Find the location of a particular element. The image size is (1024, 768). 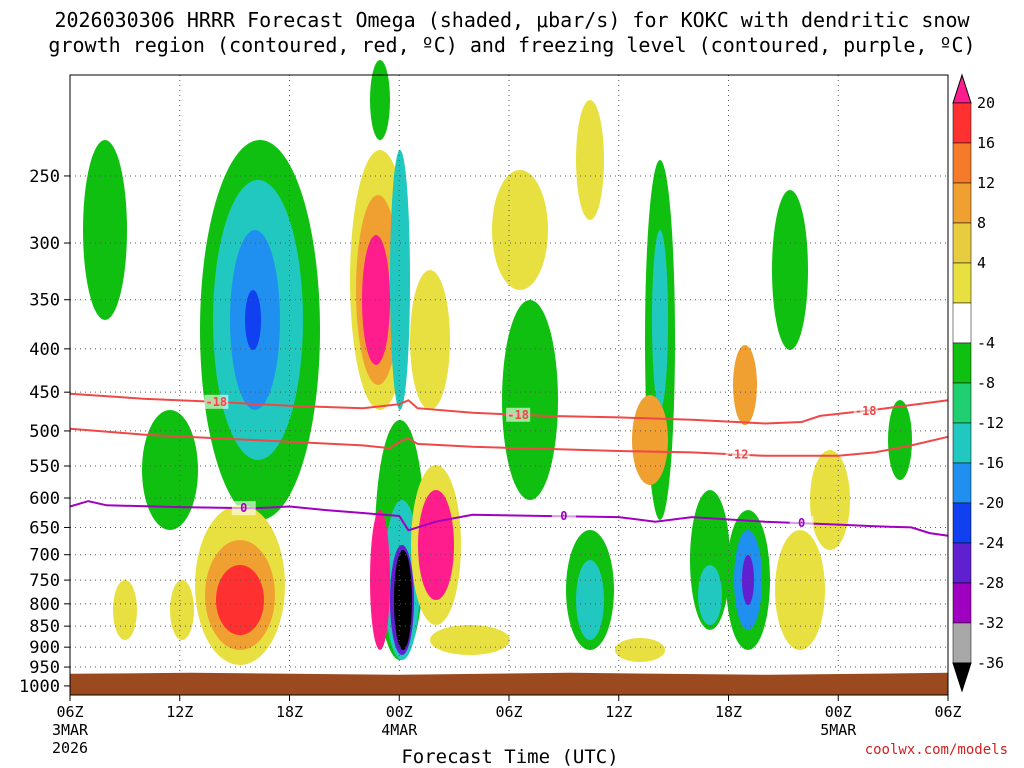

contour-label: -12 is located at coordinates (738, 455).